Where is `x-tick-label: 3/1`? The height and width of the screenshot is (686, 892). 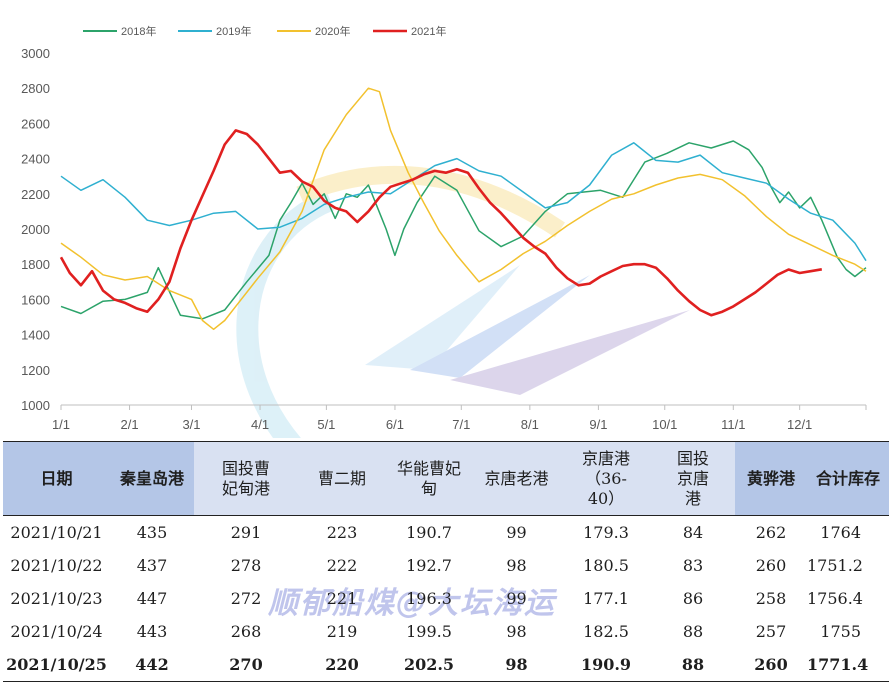
x-tick-label: 3/1 is located at coordinates (191, 424).